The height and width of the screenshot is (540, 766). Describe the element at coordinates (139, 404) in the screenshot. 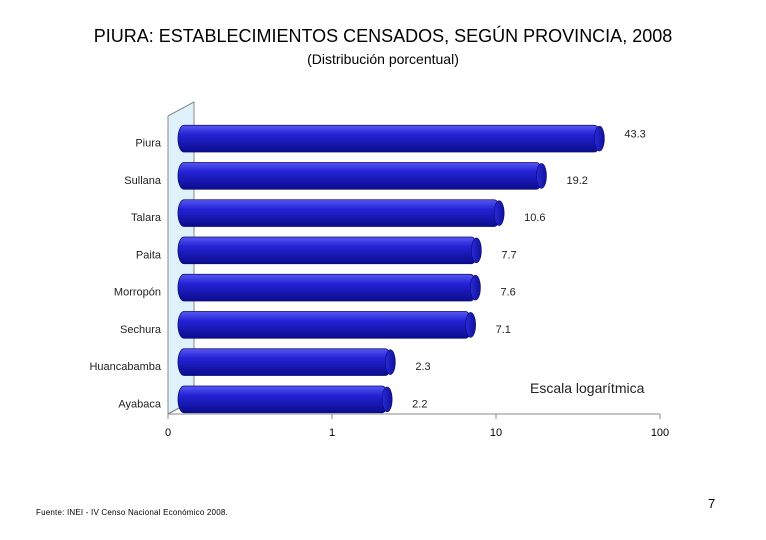

I see `category-label: Ayabaca` at that location.